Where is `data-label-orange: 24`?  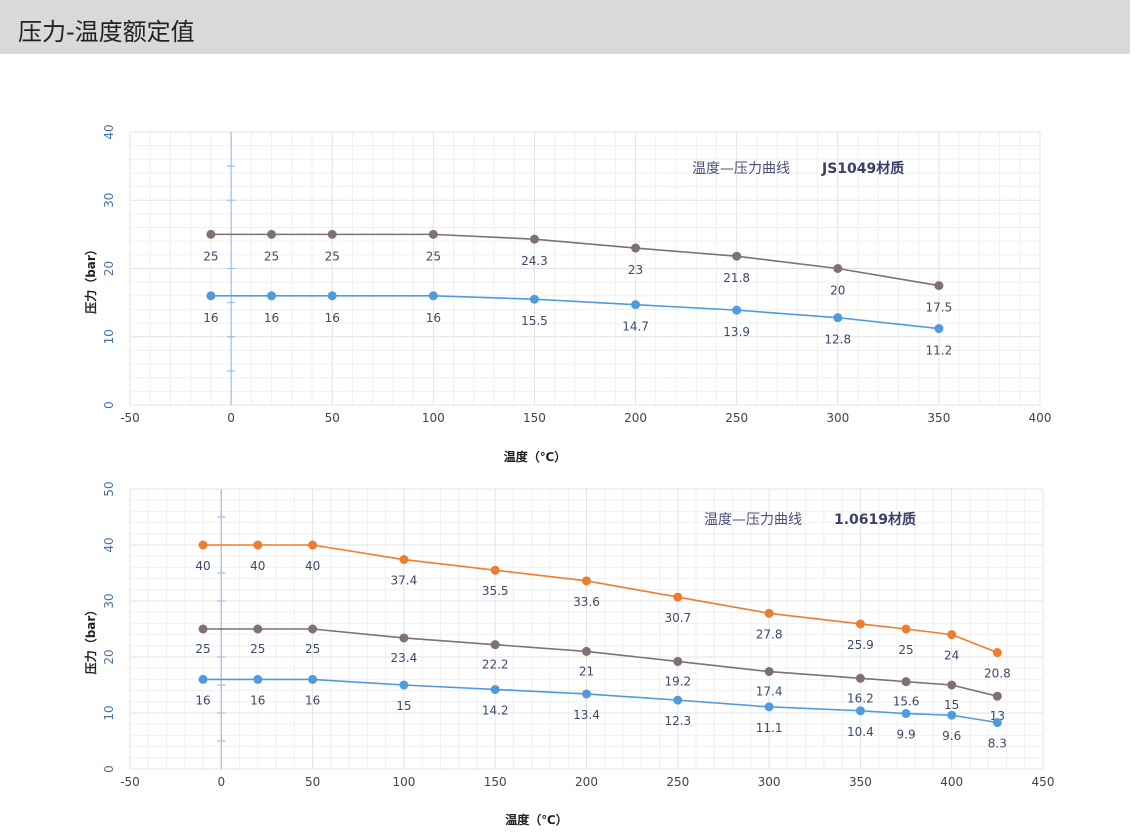
data-label-orange: 24 is located at coordinates (951, 656).